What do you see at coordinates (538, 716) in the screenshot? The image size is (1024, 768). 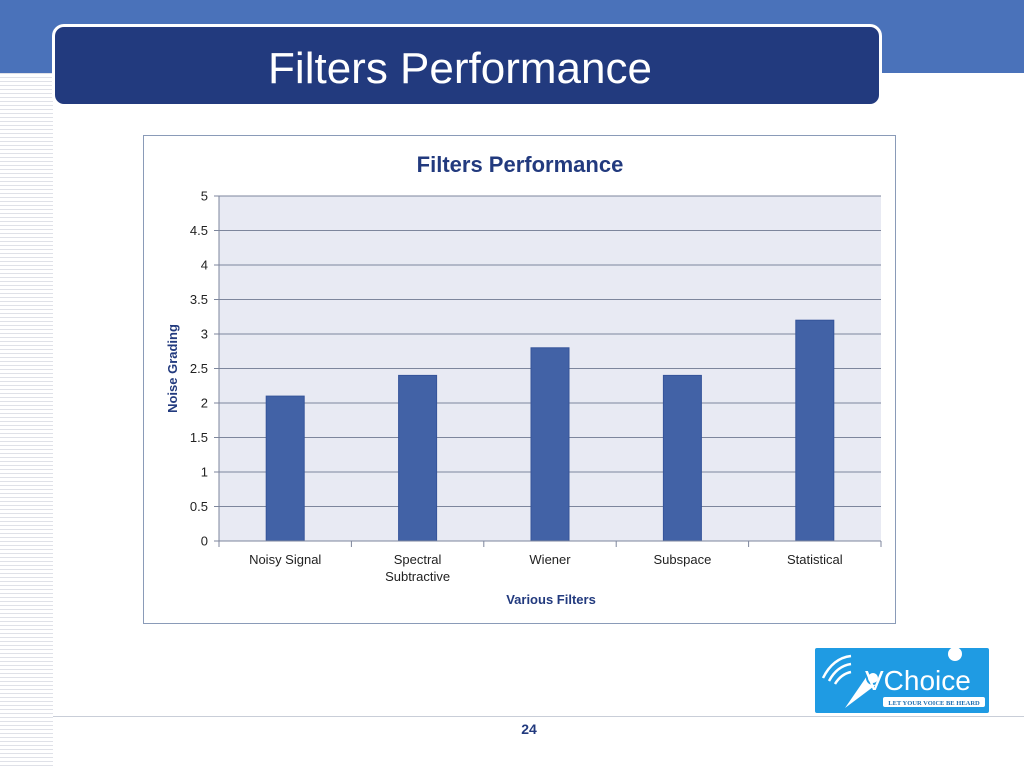 I see `footer-divider` at bounding box center [538, 716].